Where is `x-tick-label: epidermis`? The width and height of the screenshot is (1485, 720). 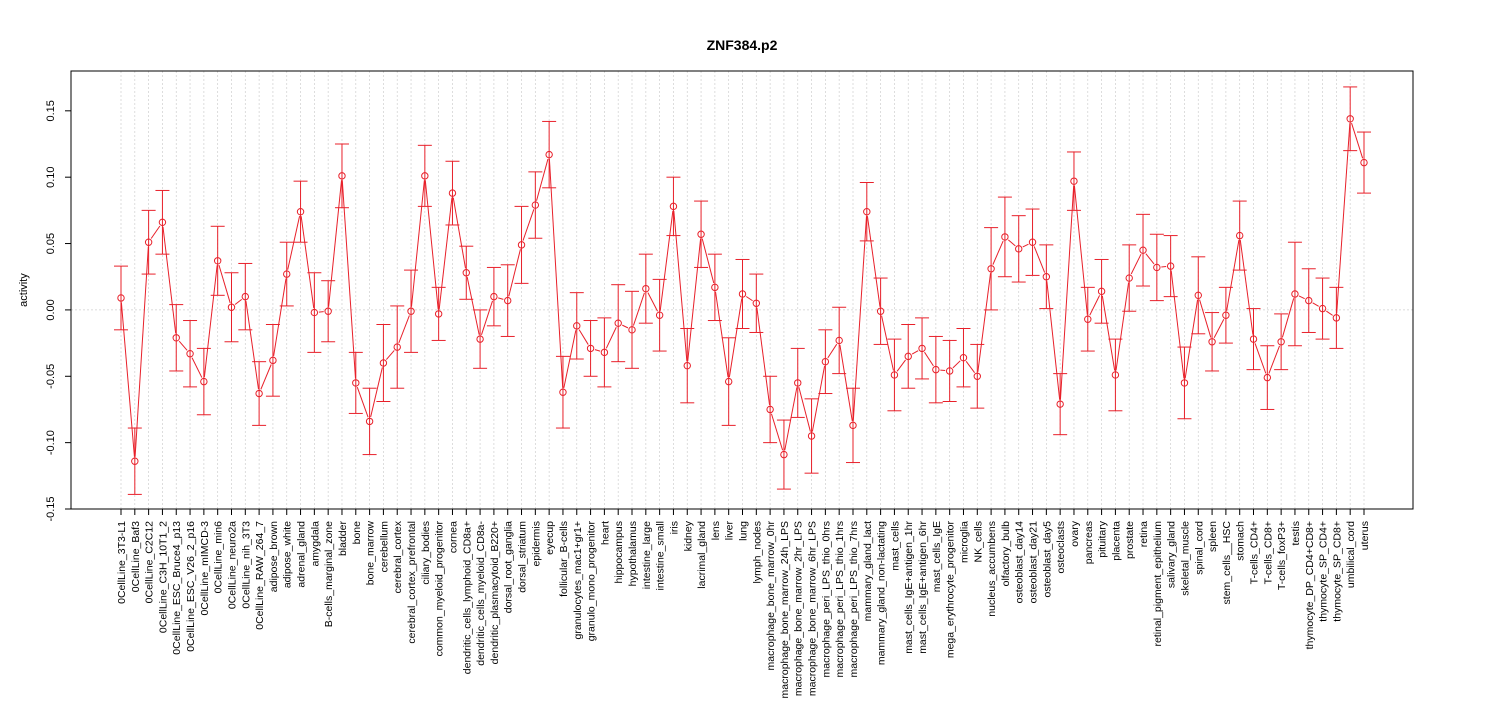 x-tick-label: epidermis is located at coordinates (536, 544).